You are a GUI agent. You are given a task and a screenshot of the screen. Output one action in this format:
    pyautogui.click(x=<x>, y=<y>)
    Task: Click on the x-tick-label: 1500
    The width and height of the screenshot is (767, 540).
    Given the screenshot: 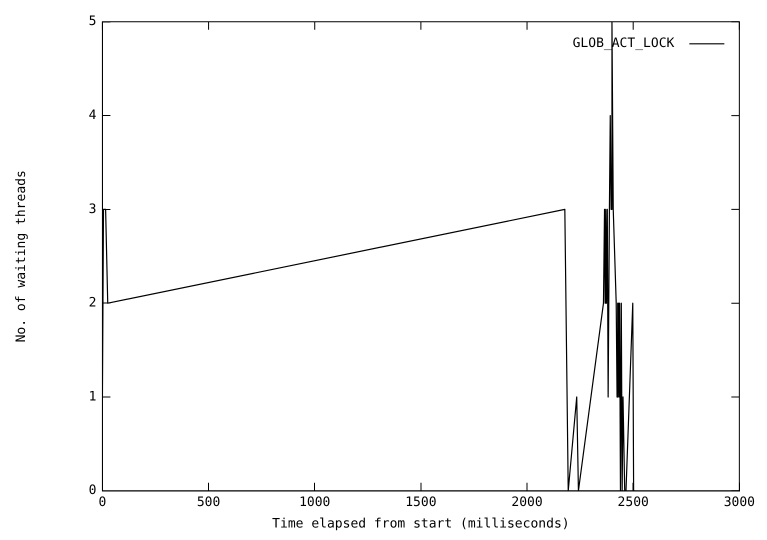 What is the action you would take?
    pyautogui.click(x=421, y=502)
    